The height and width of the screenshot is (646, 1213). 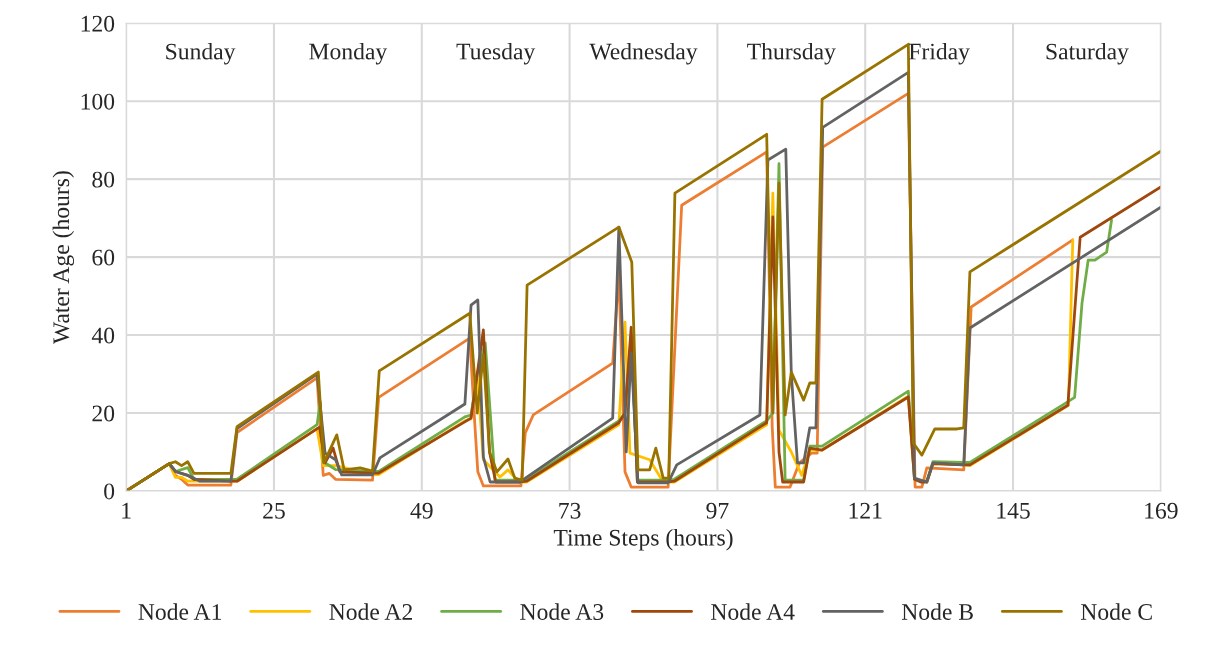 What do you see at coordinates (717, 510) in the screenshot?
I see `x-tick-label: 97` at bounding box center [717, 510].